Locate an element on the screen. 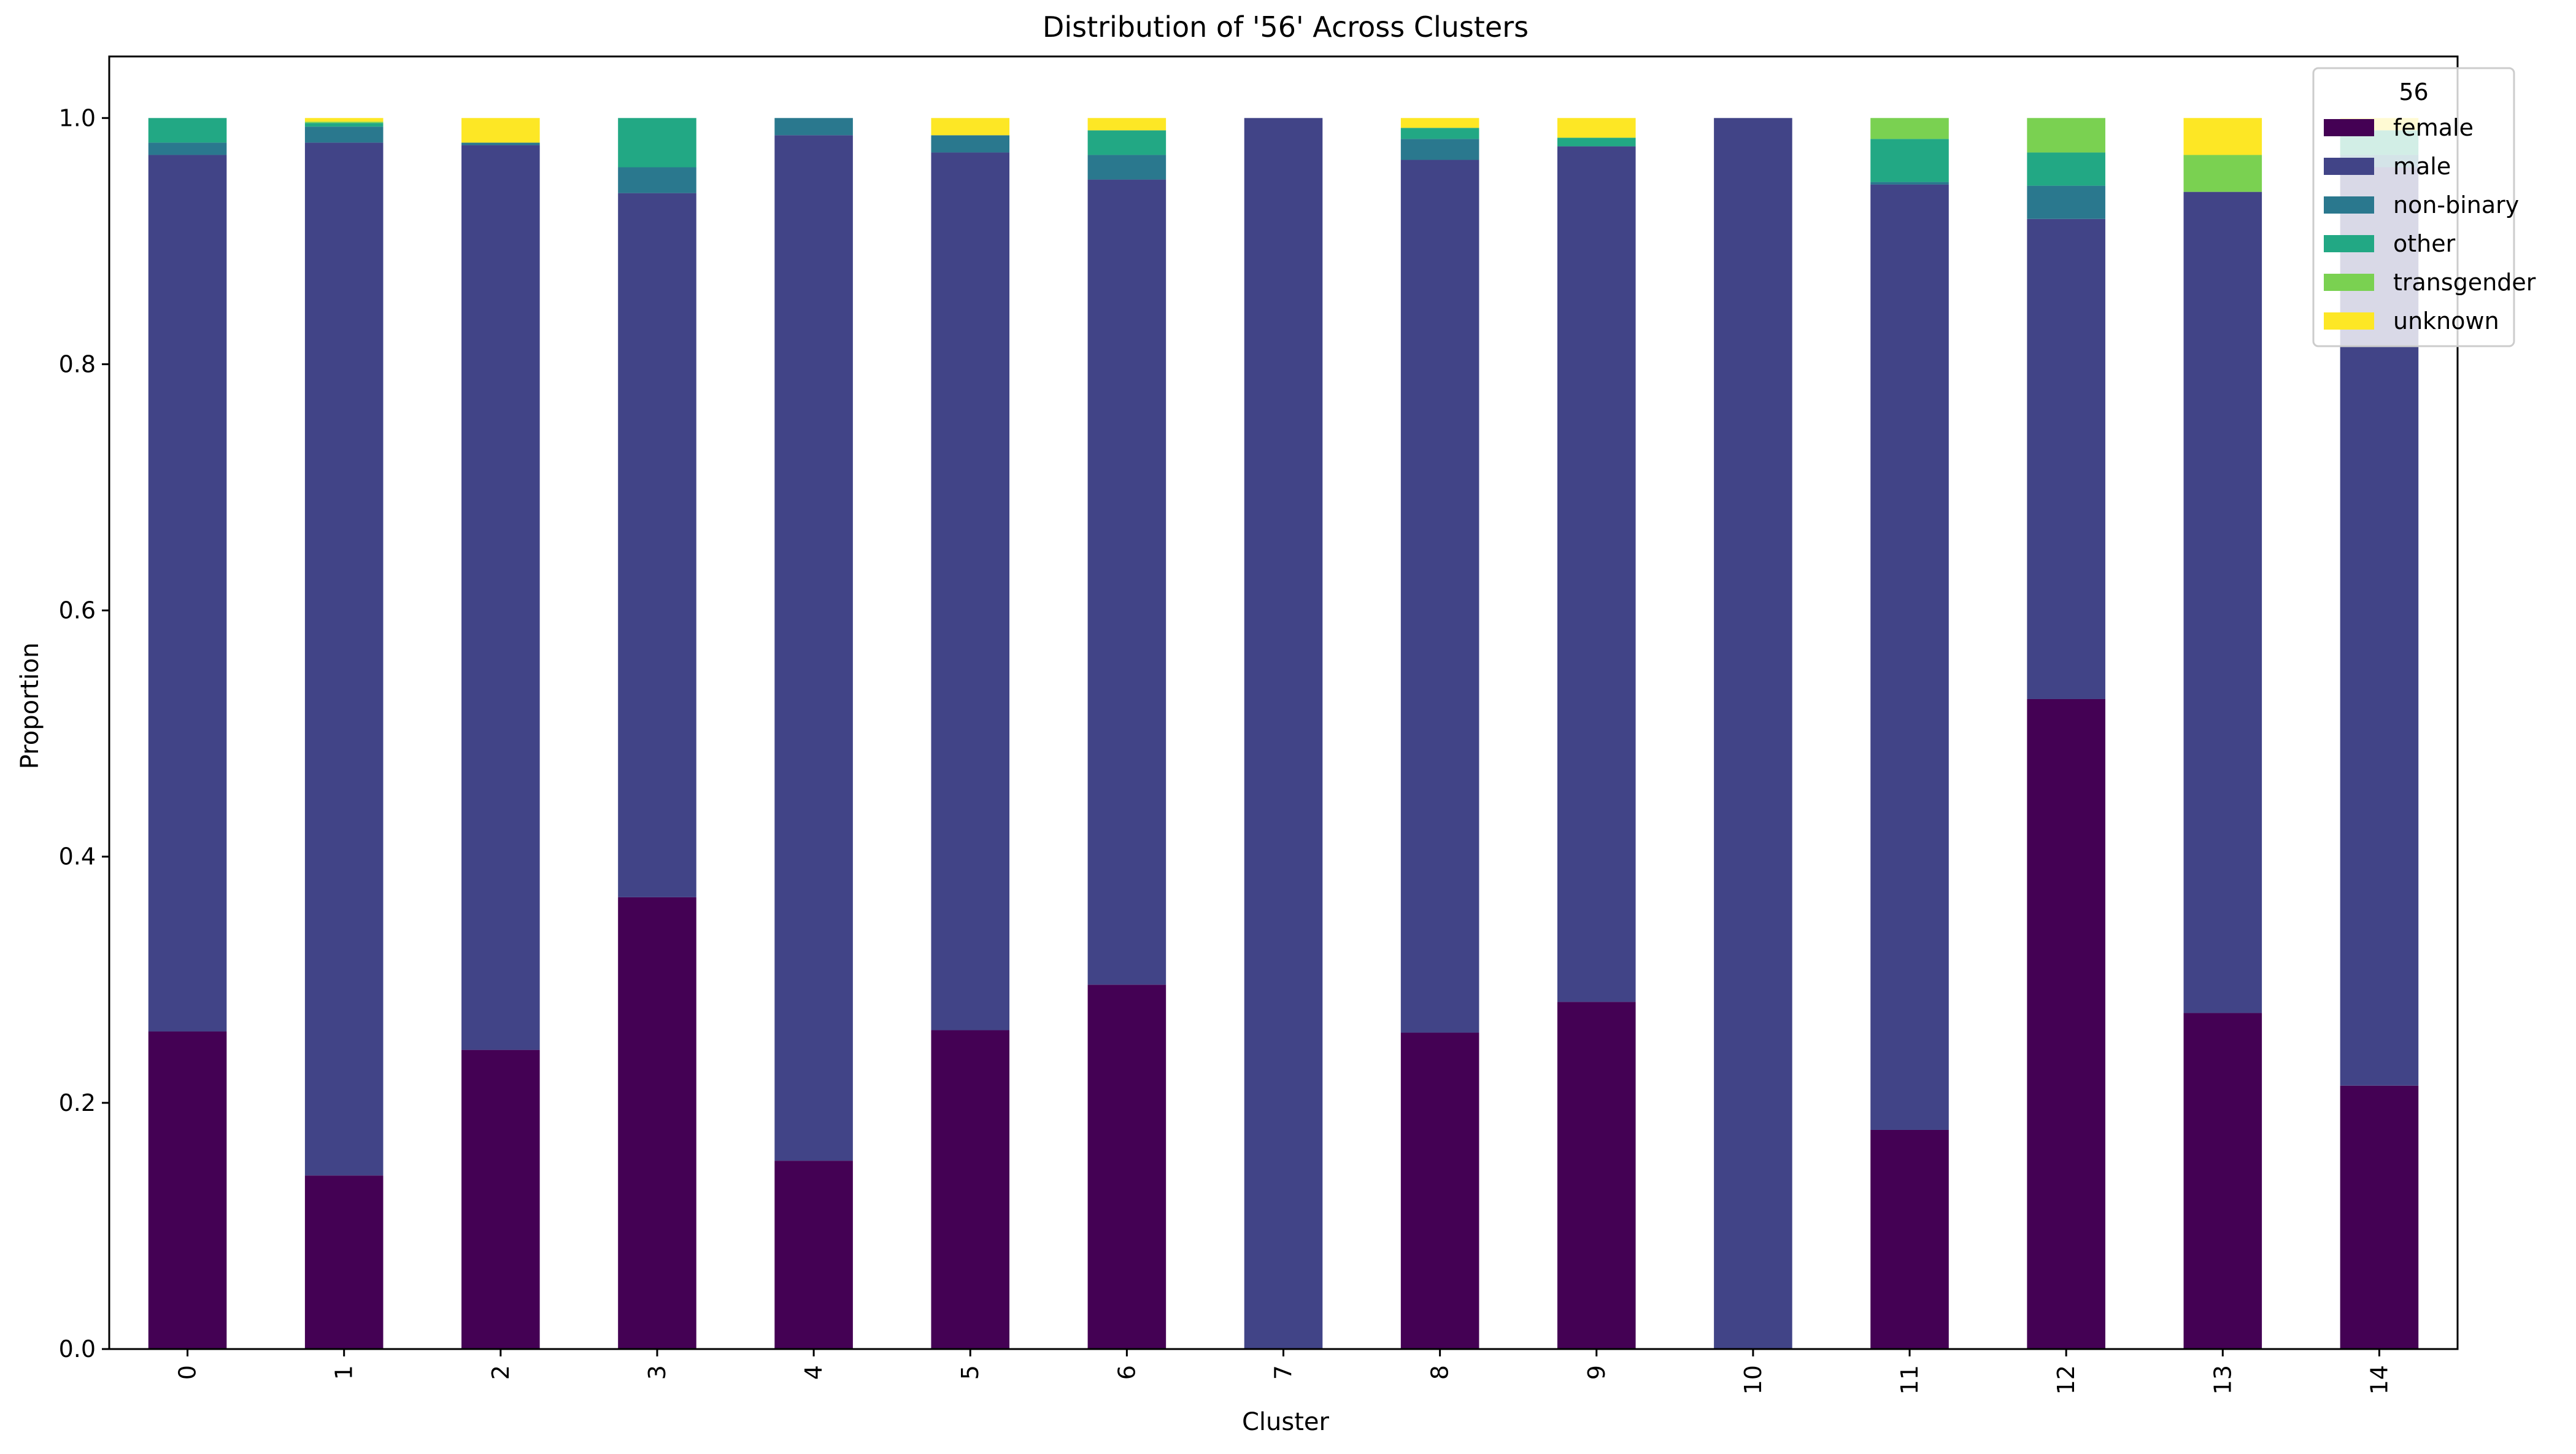  legend-label-transgender: transgender is located at coordinates (2464, 282).